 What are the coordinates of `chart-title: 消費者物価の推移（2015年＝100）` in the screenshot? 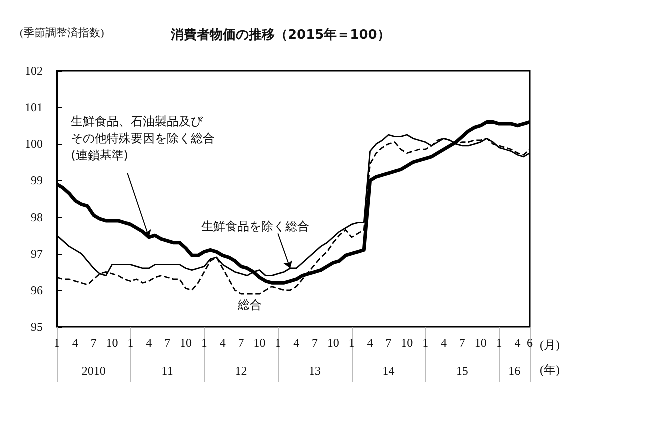 It's located at (280, 35).